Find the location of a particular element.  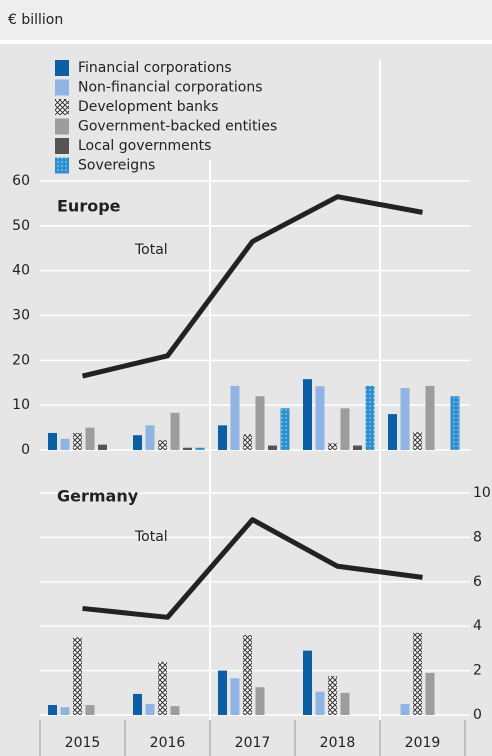

x-tick-label: 2016 is located at coordinates (168, 743).